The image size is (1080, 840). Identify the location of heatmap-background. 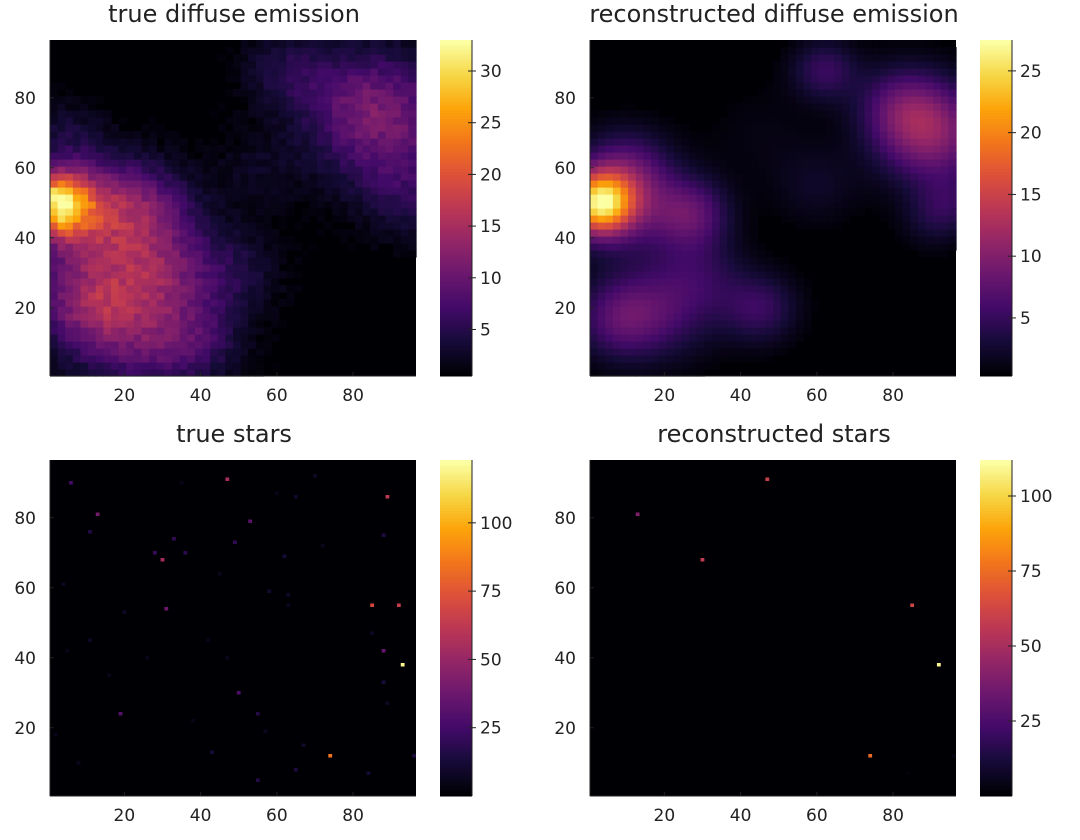
(773, 628).